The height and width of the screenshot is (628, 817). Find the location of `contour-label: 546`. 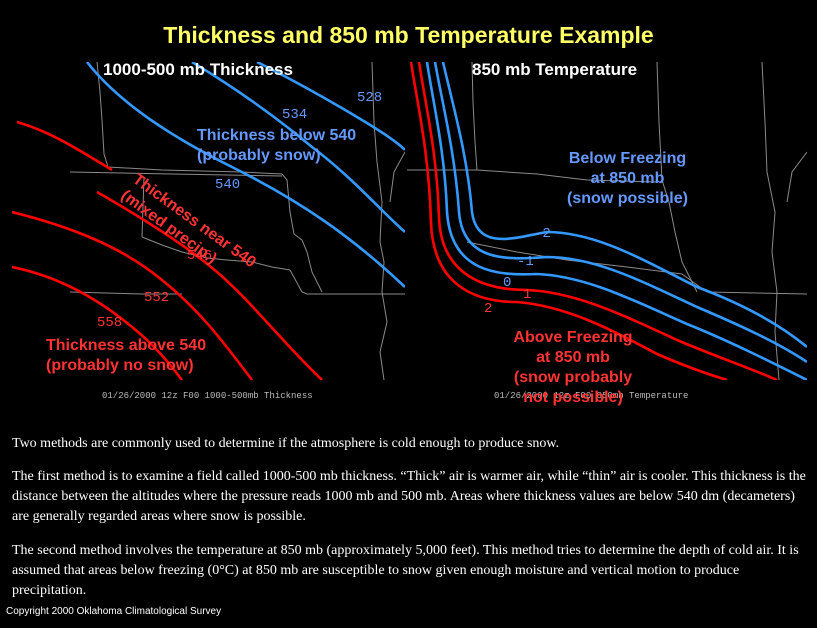

contour-label: 546 is located at coordinates (199, 256).